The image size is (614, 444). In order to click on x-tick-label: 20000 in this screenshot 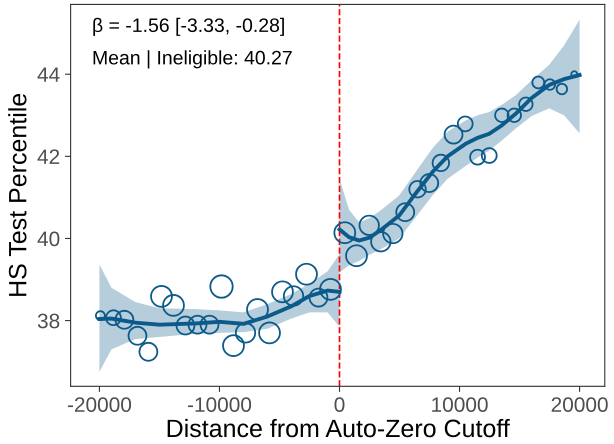, I will do `click(580, 404)`.